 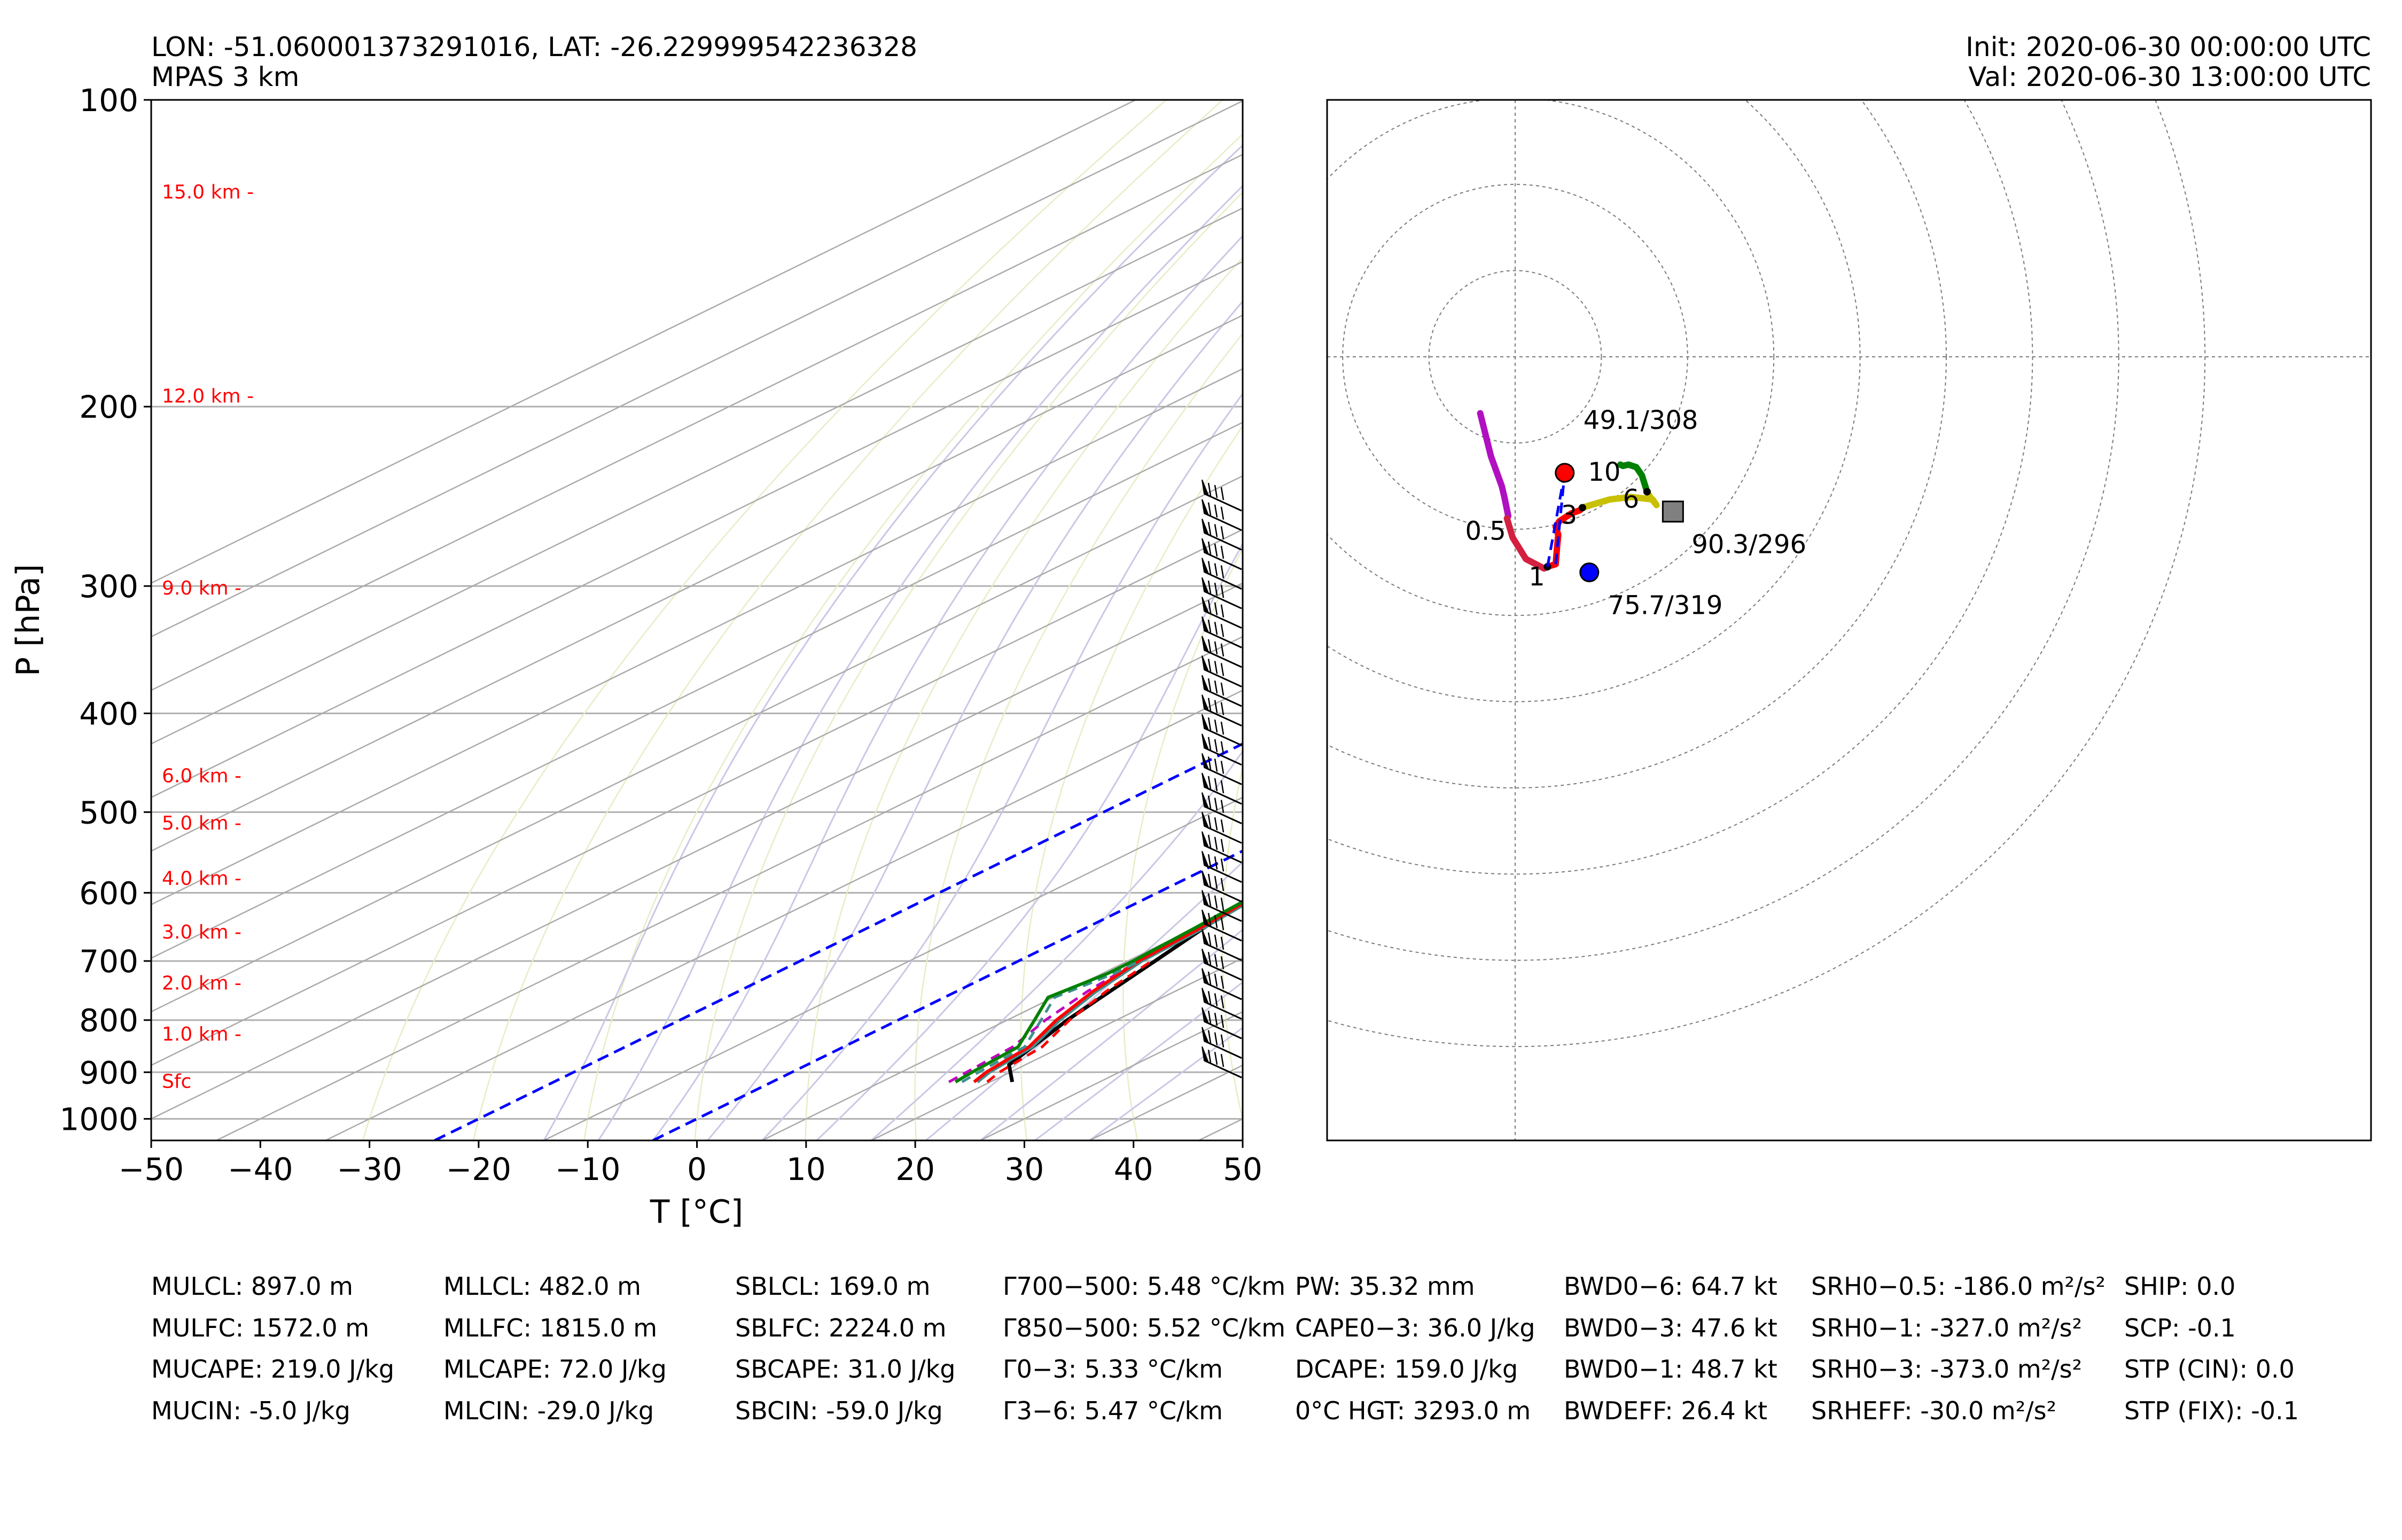 I want to click on y-tick-label: 900, so click(x=108, y=1072).